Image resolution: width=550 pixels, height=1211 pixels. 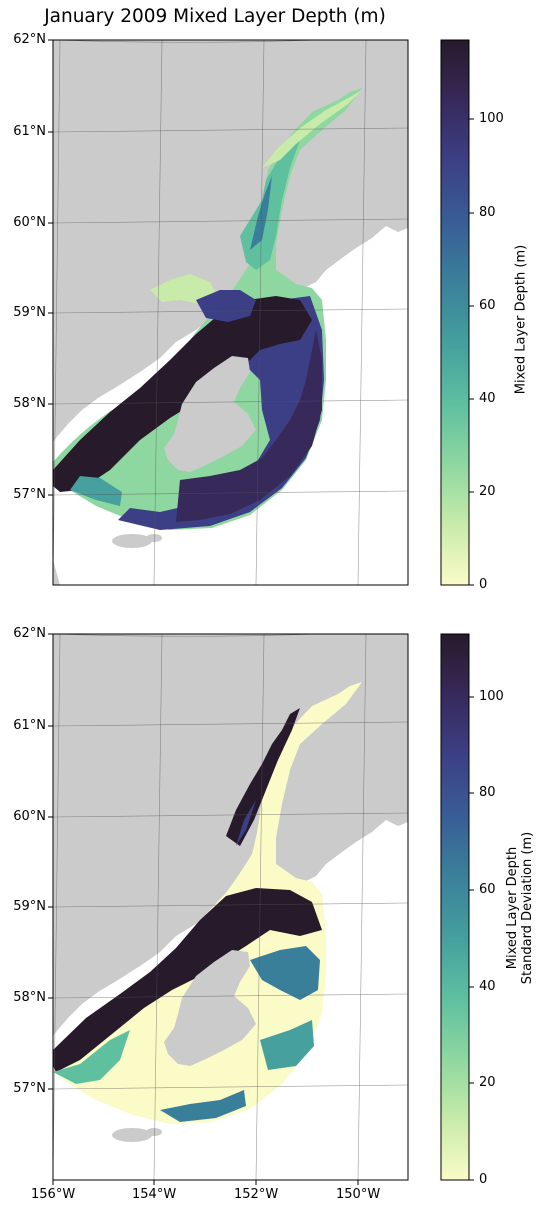 I want to click on colorbar-mean, so click(x=457, y=312).